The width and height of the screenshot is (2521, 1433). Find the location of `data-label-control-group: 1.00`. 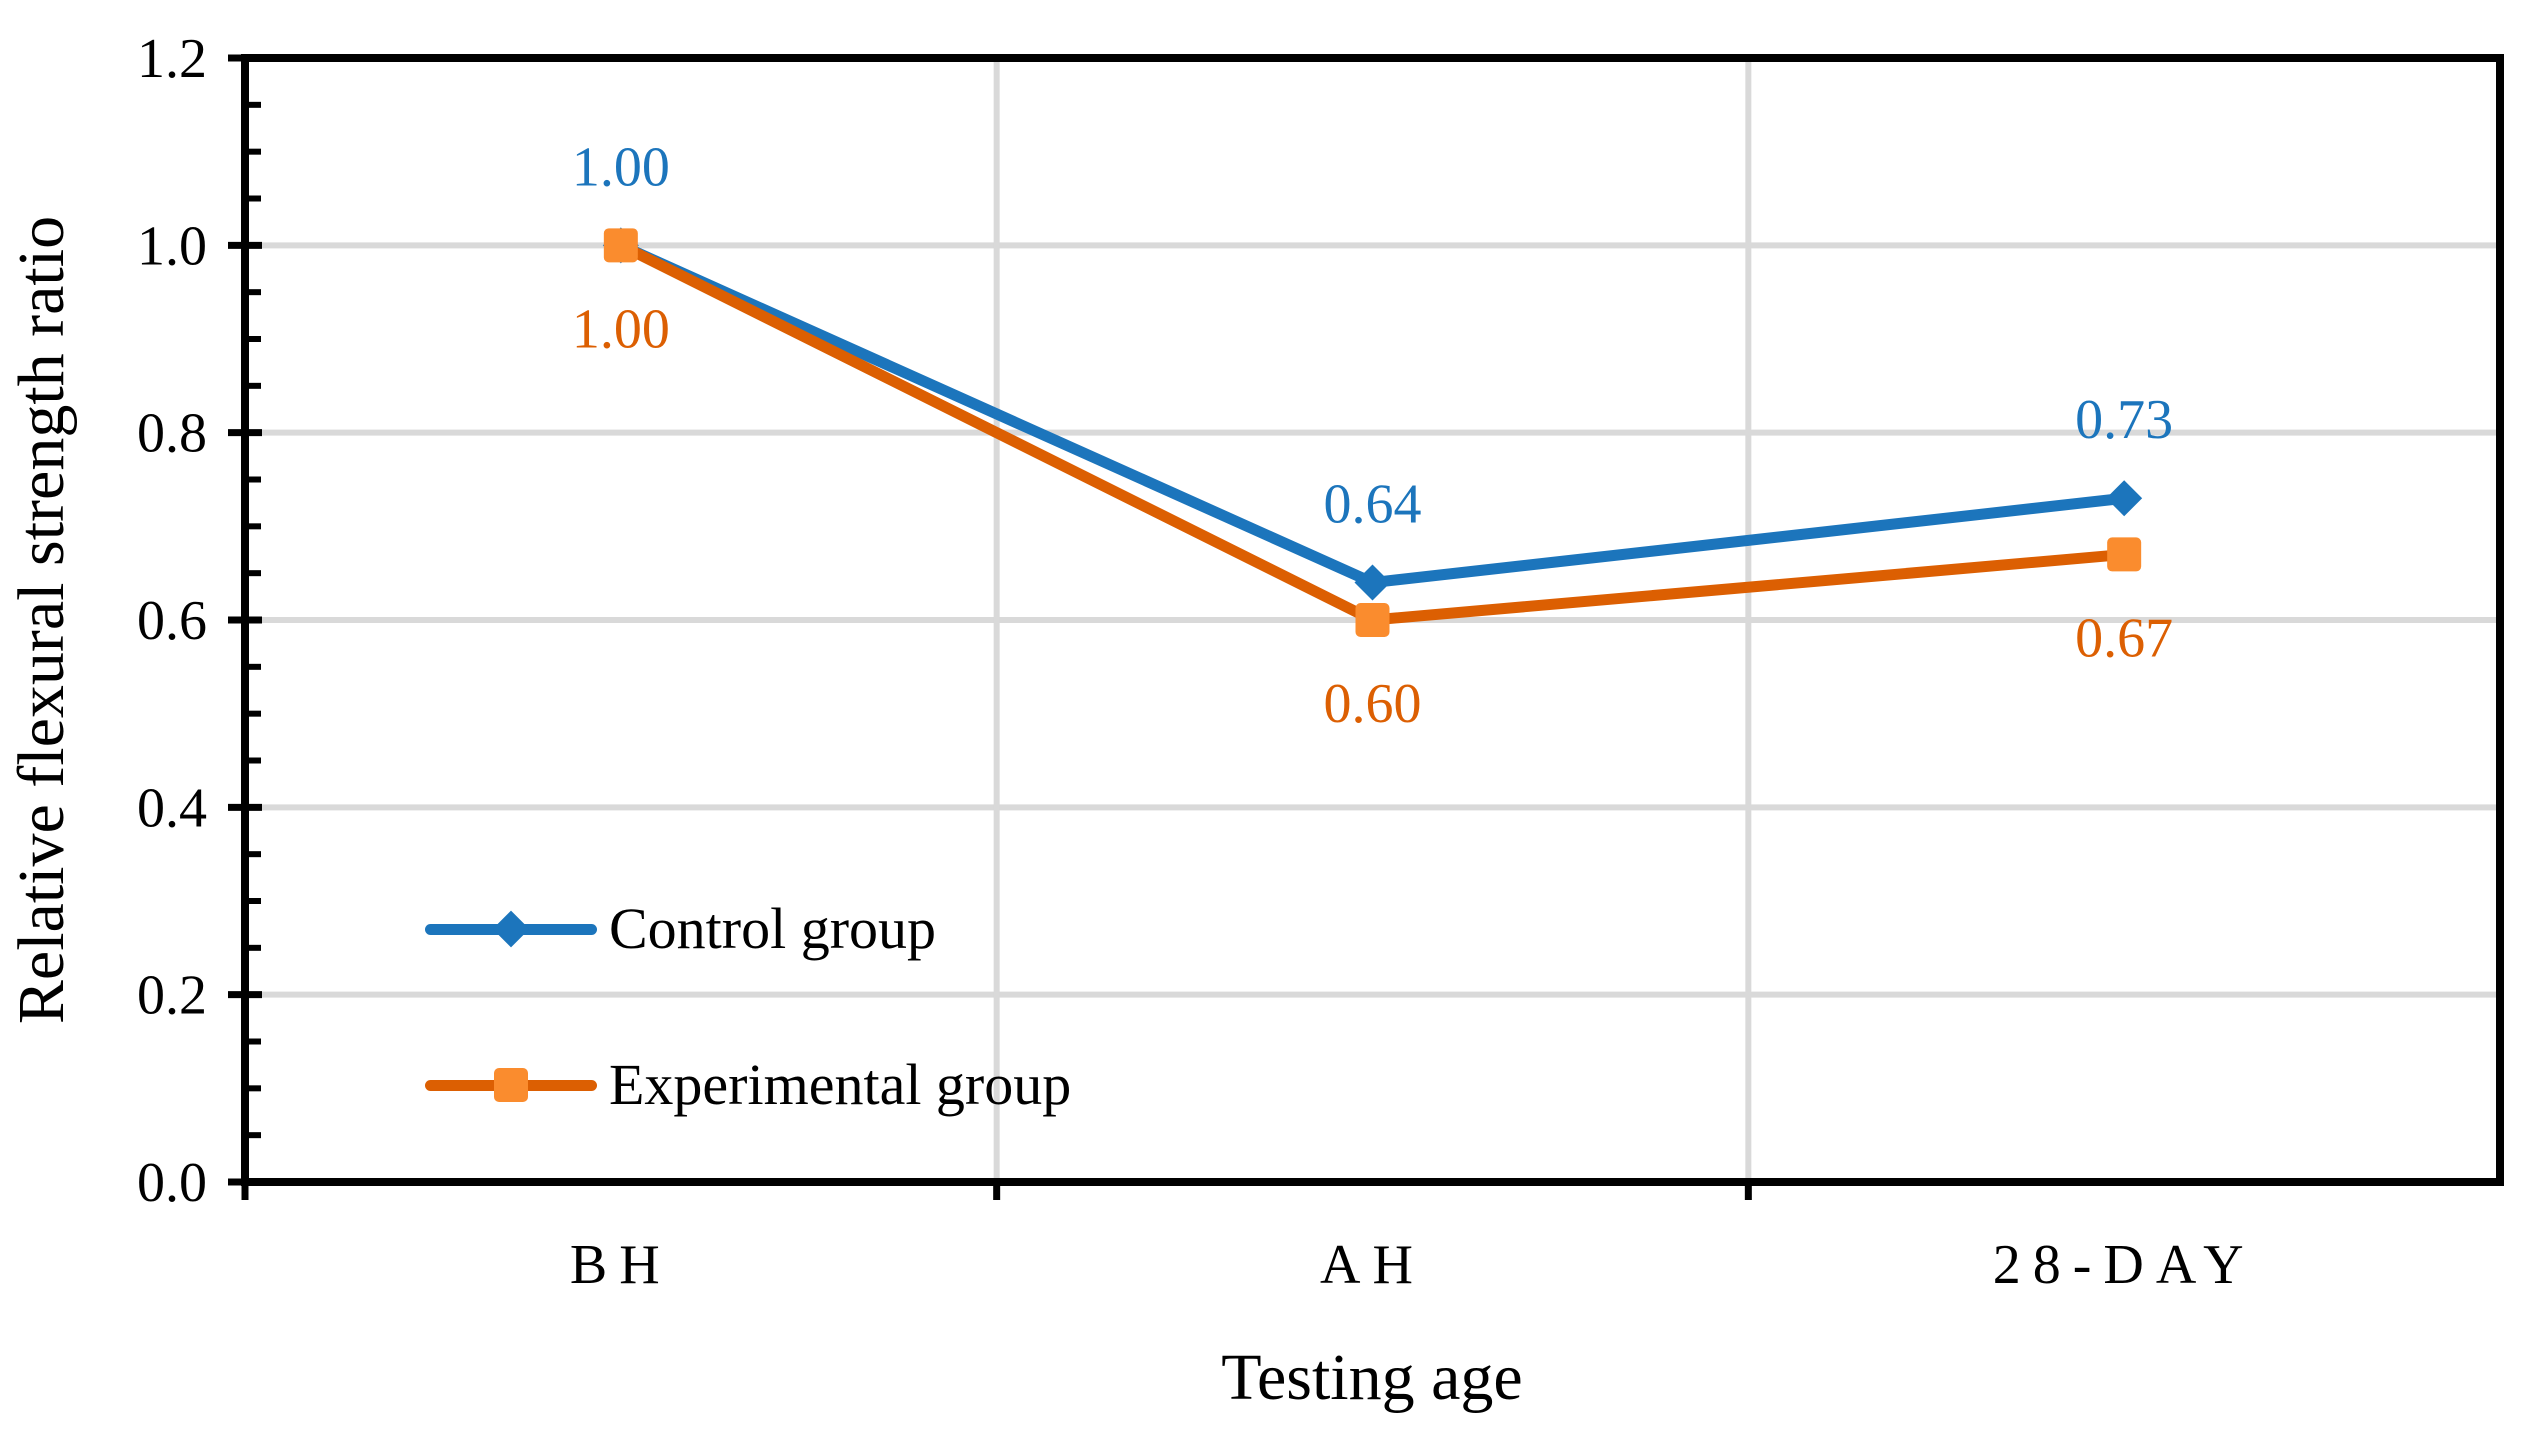

data-label-control-group: 1.00 is located at coordinates (621, 167).